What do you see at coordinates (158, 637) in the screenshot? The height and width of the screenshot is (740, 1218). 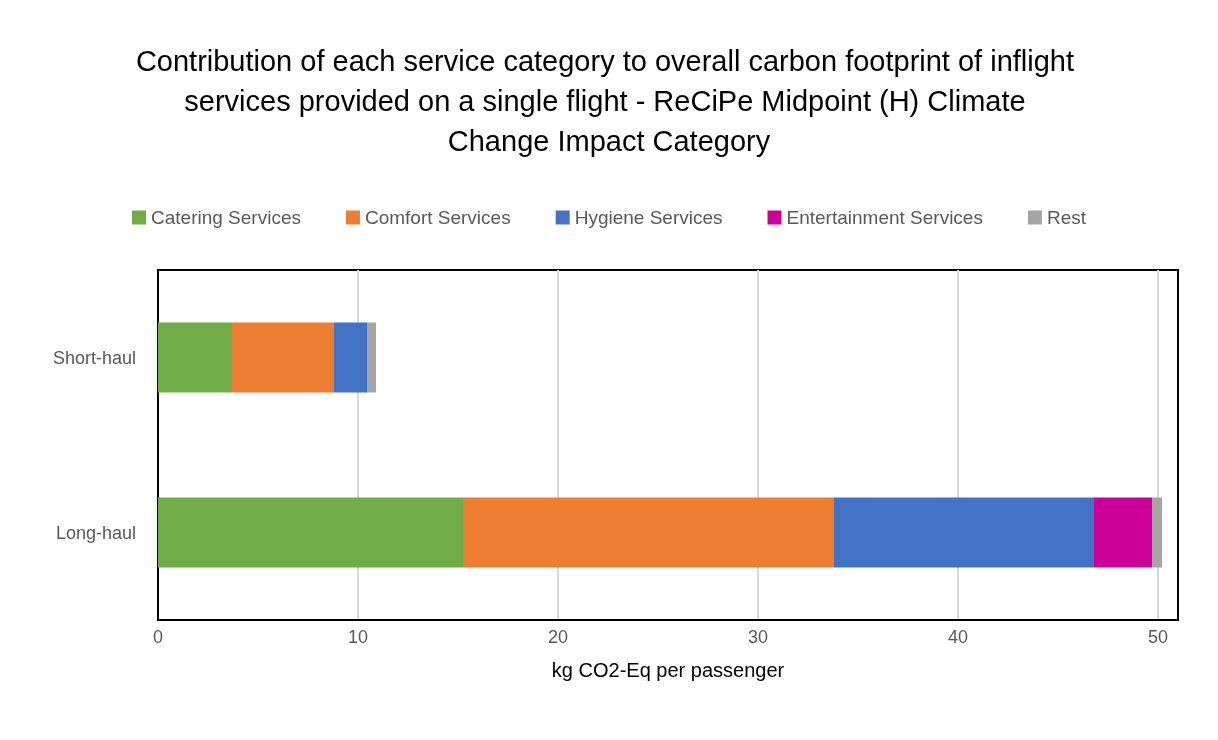 I see `x-tick-label: 0` at bounding box center [158, 637].